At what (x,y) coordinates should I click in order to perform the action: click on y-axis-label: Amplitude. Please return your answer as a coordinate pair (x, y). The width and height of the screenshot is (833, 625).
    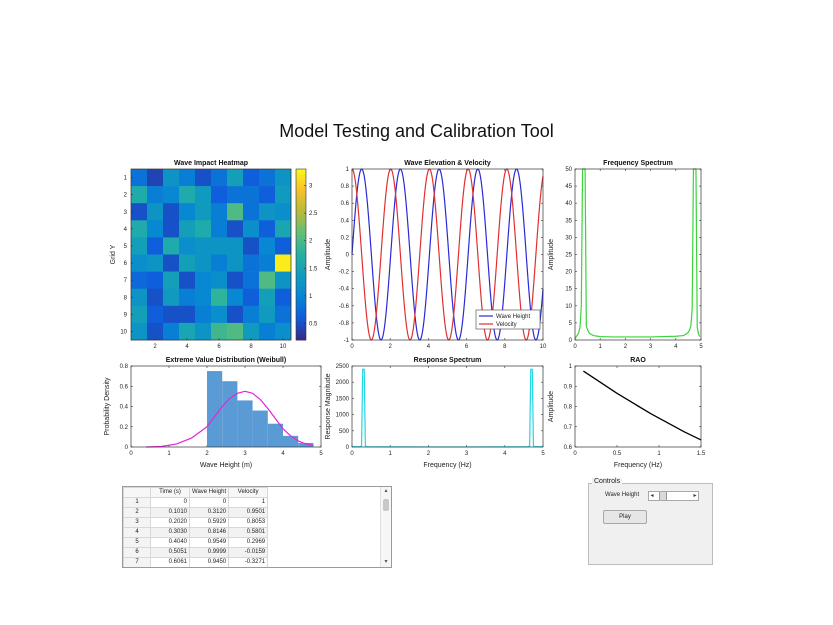
    Looking at the image, I should click on (551, 254).